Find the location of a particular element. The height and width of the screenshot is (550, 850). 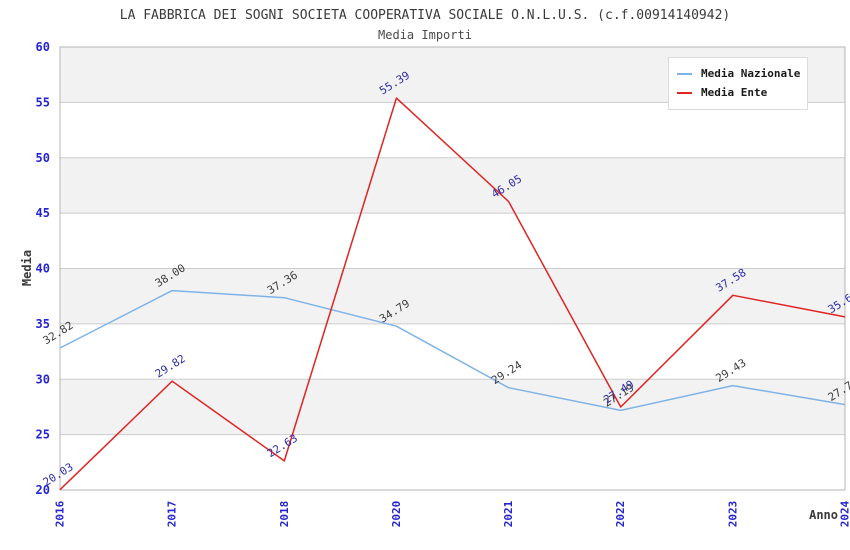

x-axis-title: Anno is located at coordinates (823, 515).